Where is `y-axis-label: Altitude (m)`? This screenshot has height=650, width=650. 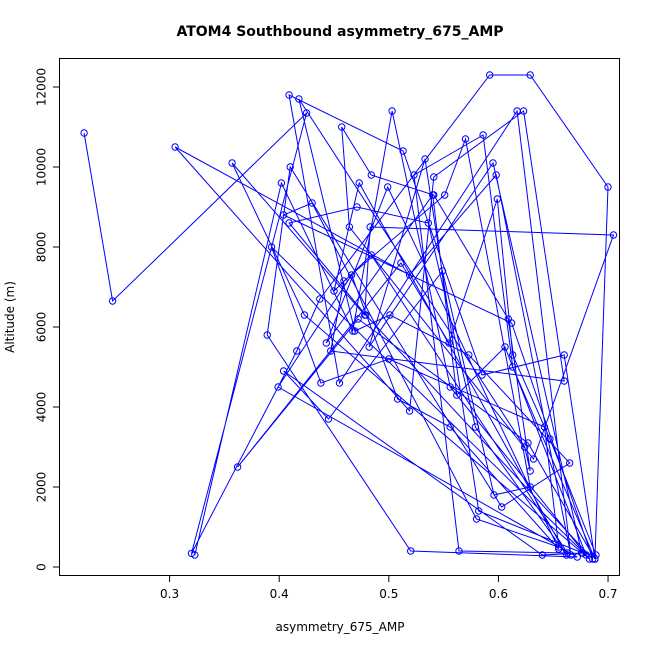
y-axis-label: Altitude (m) is located at coordinates (10, 317).